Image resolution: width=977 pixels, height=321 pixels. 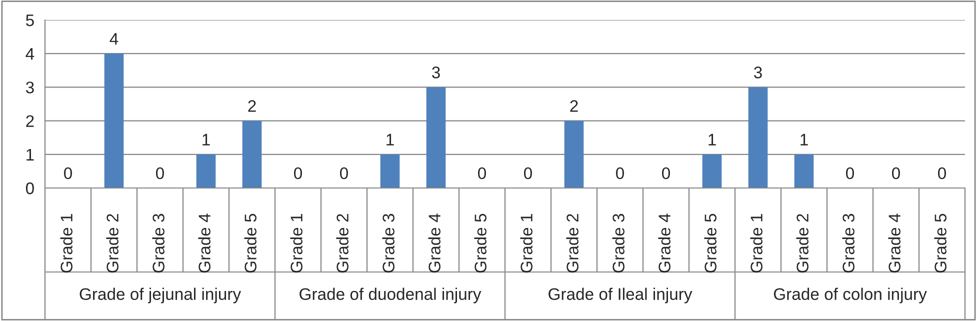 What do you see at coordinates (30, 54) in the screenshot?
I see `y-tick-label: 4` at bounding box center [30, 54].